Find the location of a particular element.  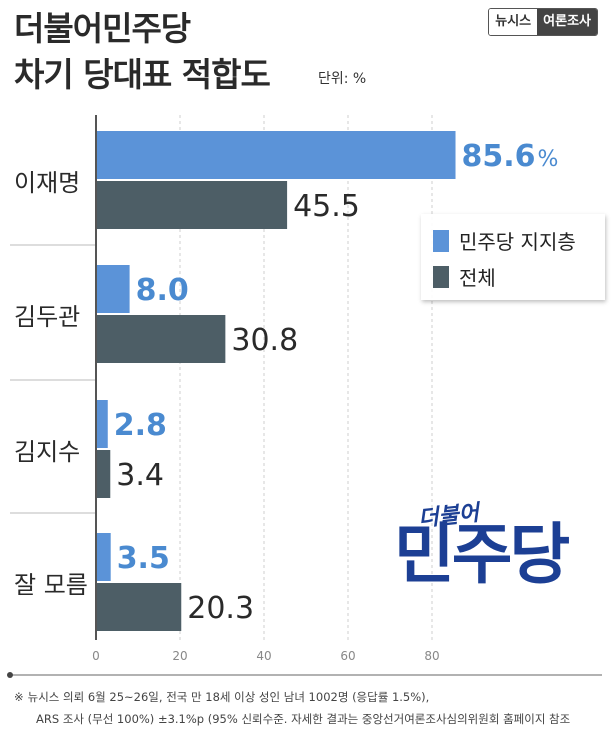

source-badge: 뉴시스 여론조사 is located at coordinates (543, 22).